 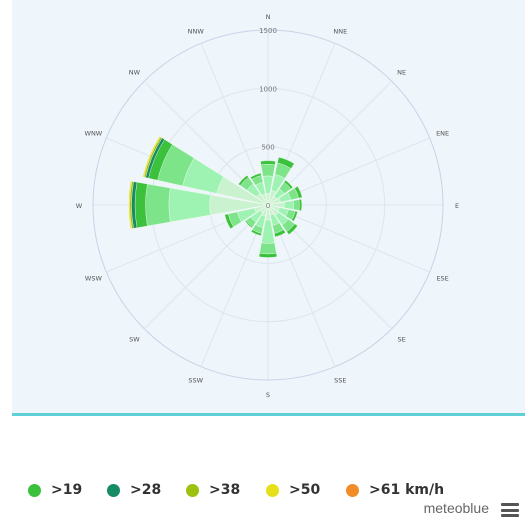 I want to click on bar-S-s3, so click(x=268, y=255).